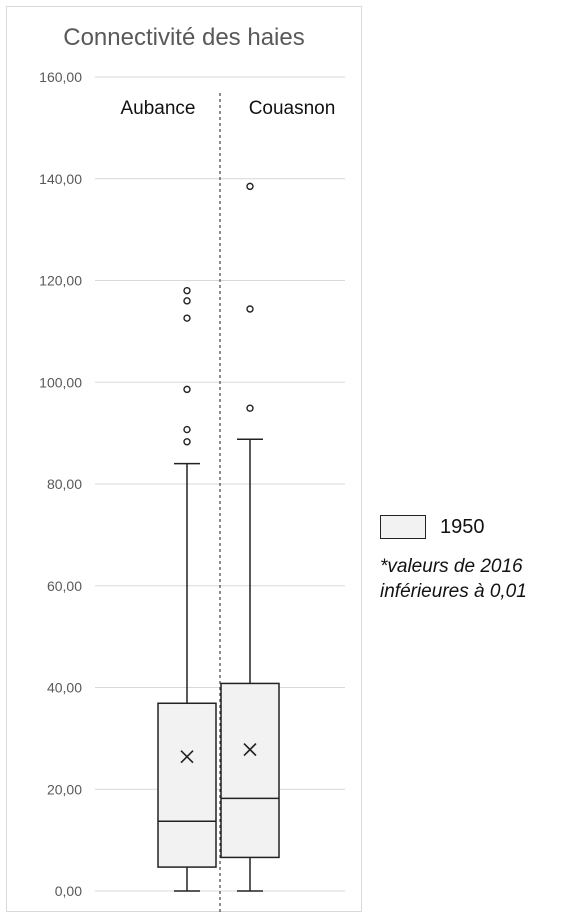 The height and width of the screenshot is (917, 567). I want to click on box-couasnon, so click(250, 537).